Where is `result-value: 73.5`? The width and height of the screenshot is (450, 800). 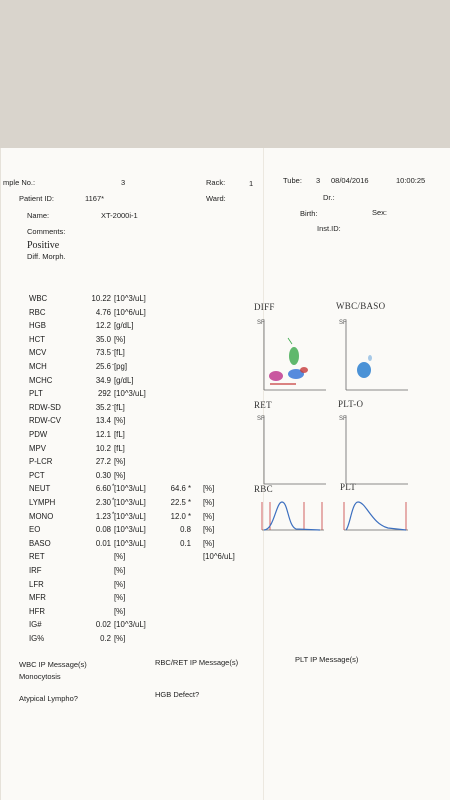 result-value: 73.5 is located at coordinates (103, 353).